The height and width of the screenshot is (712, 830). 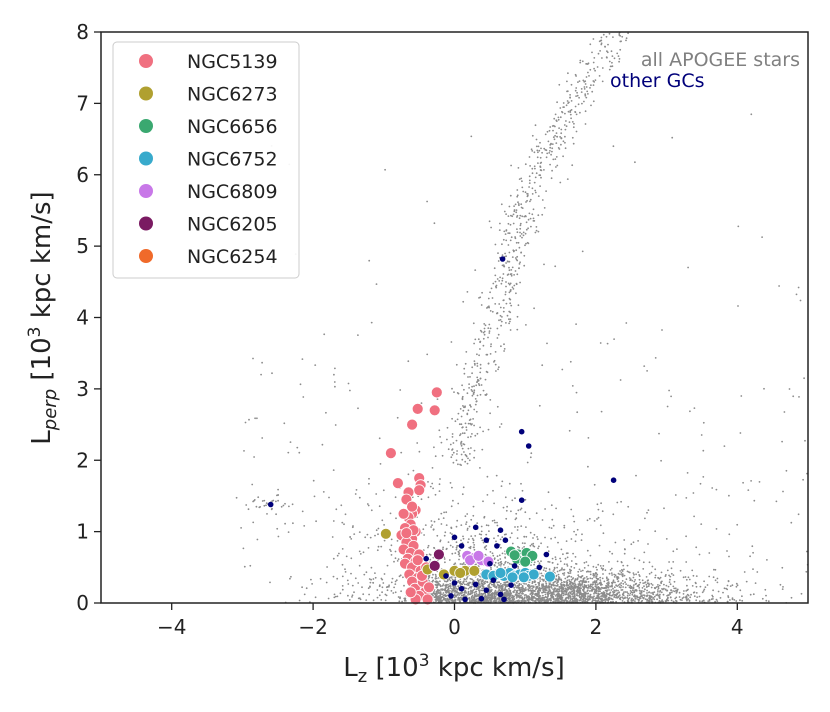 I want to click on x-tick-label: 2, so click(x=596, y=627).